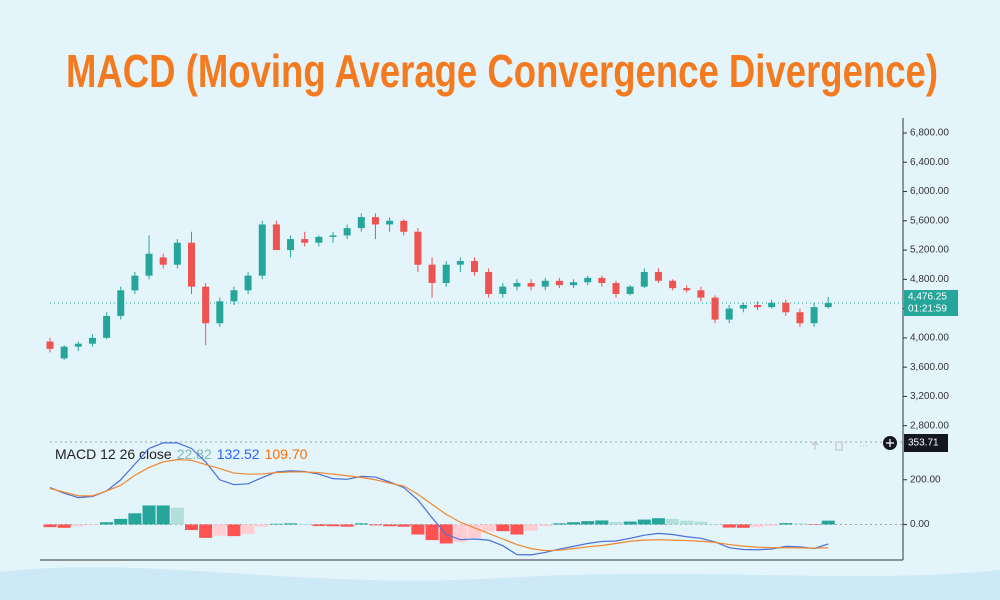 Image resolution: width=1000 pixels, height=600 pixels. I want to click on y-tick-label: 5,600.00, so click(929, 220).